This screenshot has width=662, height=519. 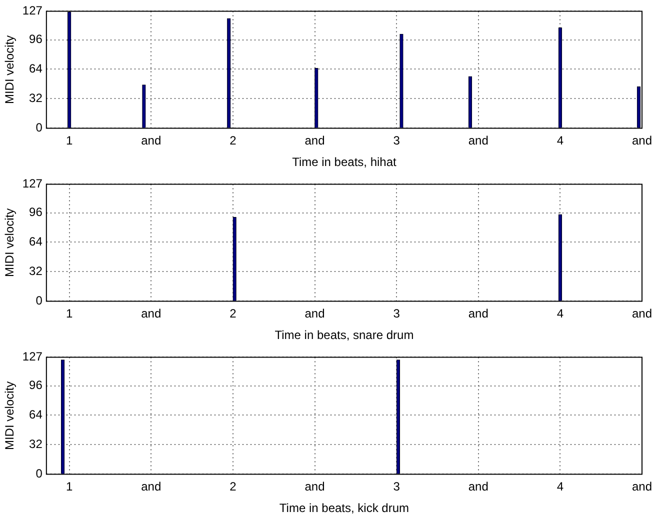 I want to click on x-axis-title: Time in beats, hihat, so click(x=345, y=162).